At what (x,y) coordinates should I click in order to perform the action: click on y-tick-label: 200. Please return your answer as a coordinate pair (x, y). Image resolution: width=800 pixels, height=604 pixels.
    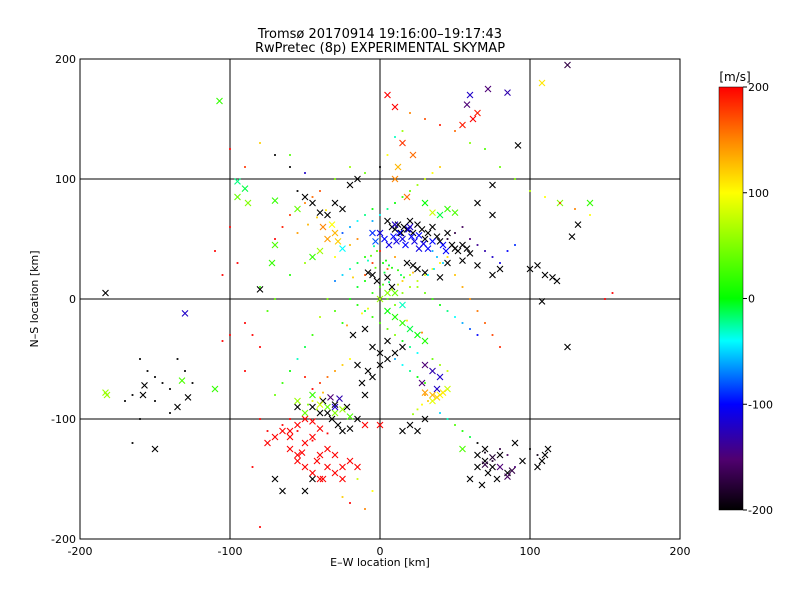
    Looking at the image, I should click on (65, 59).